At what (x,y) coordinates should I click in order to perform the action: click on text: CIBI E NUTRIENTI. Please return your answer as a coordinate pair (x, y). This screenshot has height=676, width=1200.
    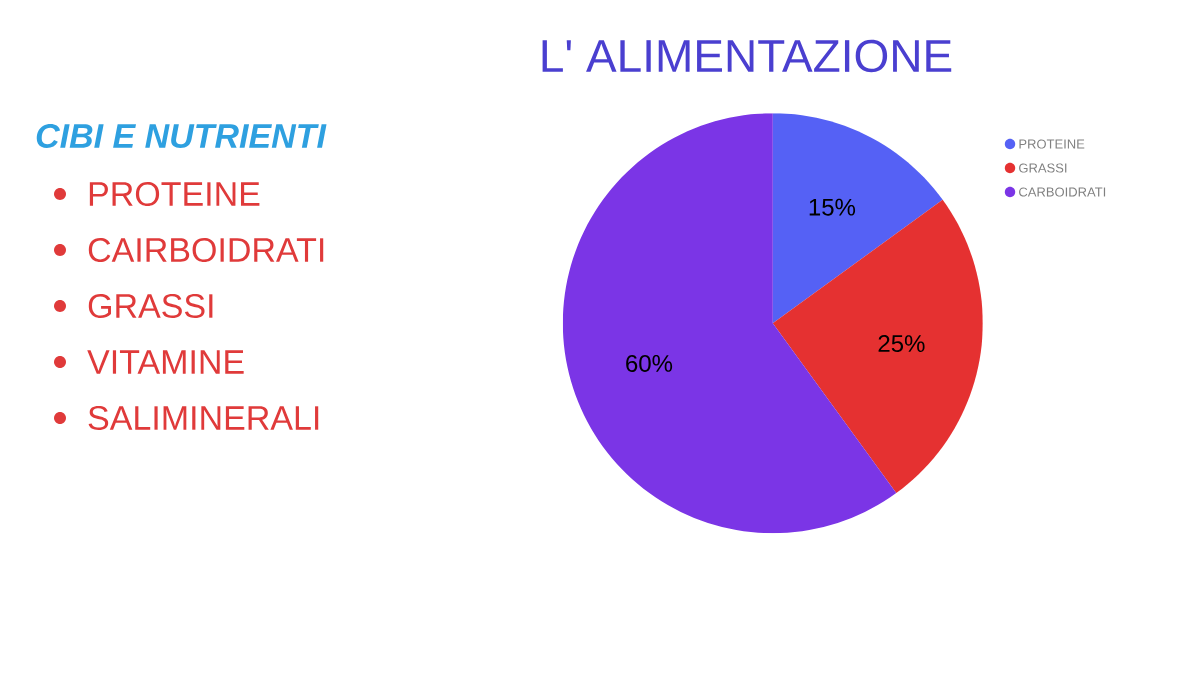
    Looking at the image, I should click on (181, 136).